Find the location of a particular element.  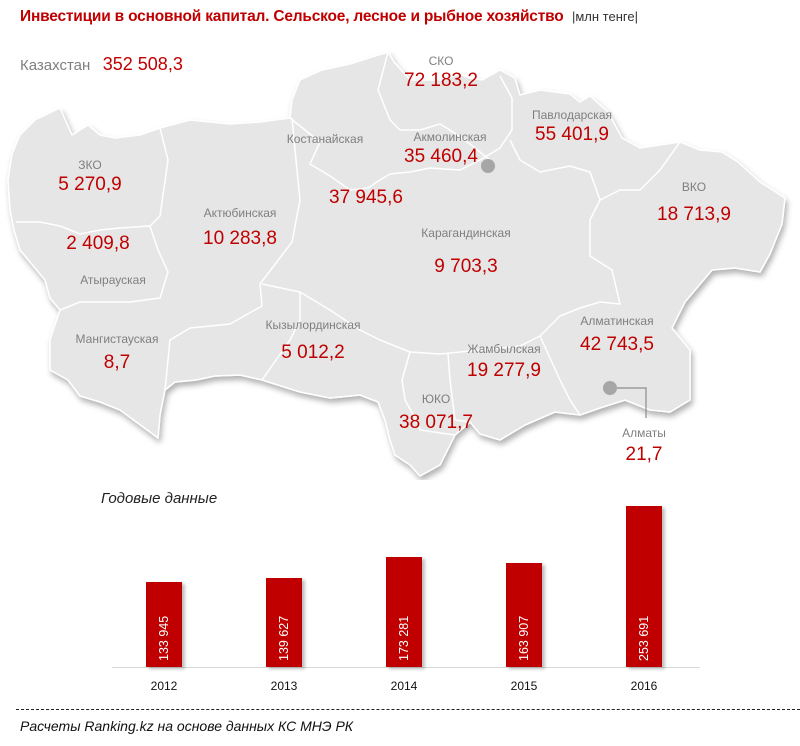

region-sko: СКО 72 183,2 is located at coordinates (441, 72).